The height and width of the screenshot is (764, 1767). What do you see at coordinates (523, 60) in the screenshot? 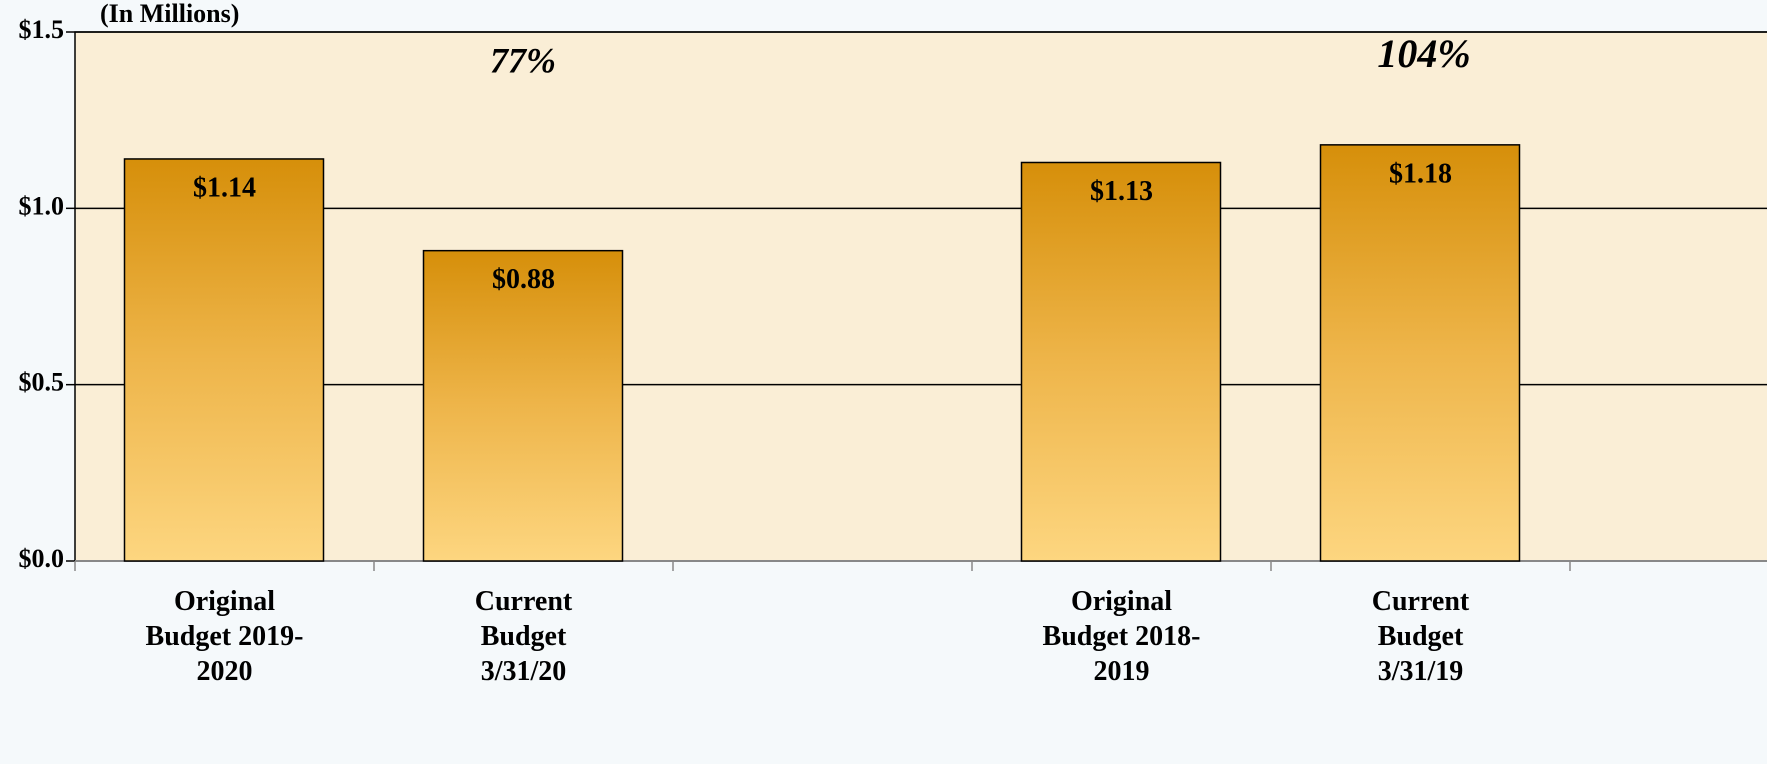
I see `annotation: 77%` at bounding box center [523, 60].